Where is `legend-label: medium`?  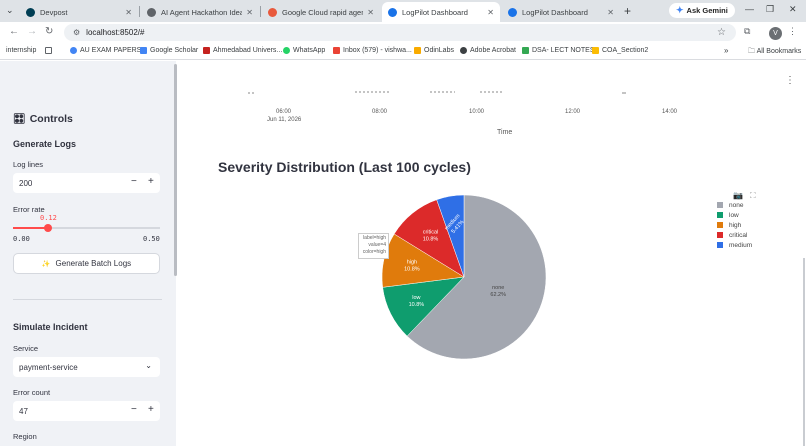 legend-label: medium is located at coordinates (741, 245).